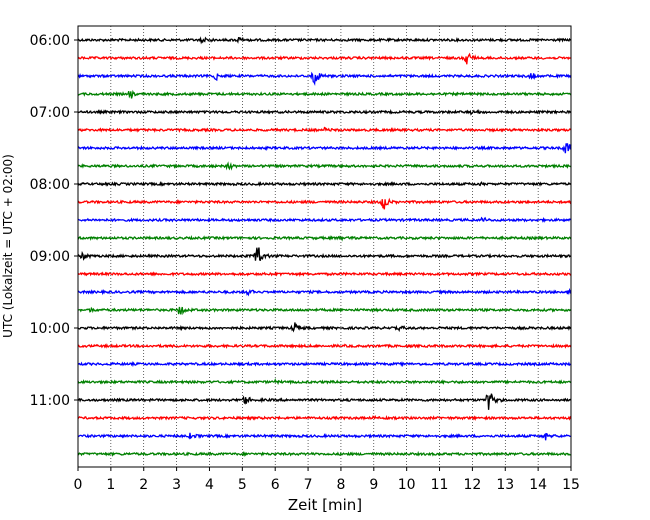  What do you see at coordinates (54, 221) in the screenshot?
I see `y-axis: 06:00 07:00 08:00 09:00 10:00 11:00` at bounding box center [54, 221].